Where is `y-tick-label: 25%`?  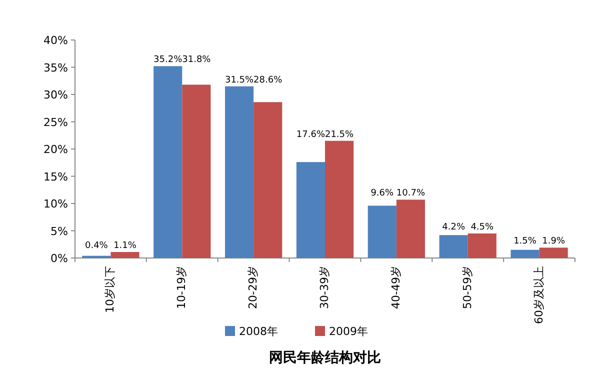 y-tick-label: 25% is located at coordinates (56, 122).